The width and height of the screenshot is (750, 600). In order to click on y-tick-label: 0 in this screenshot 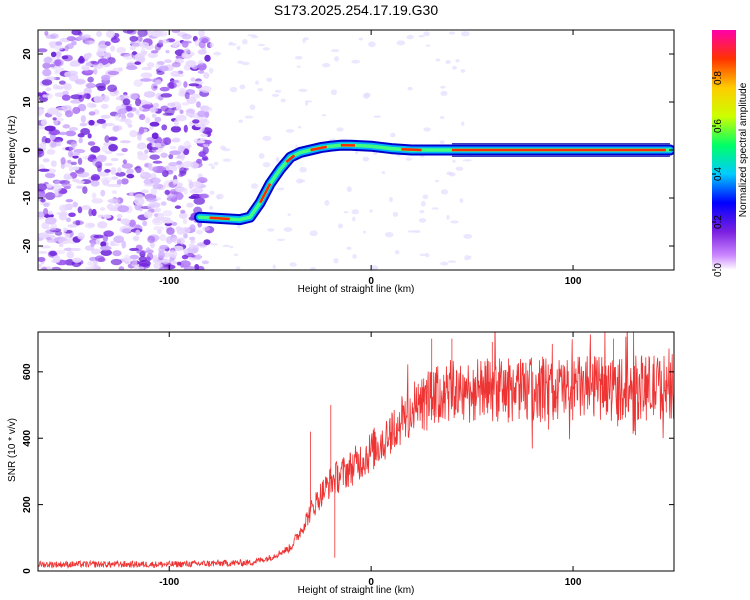, I will do `click(27, 150)`.